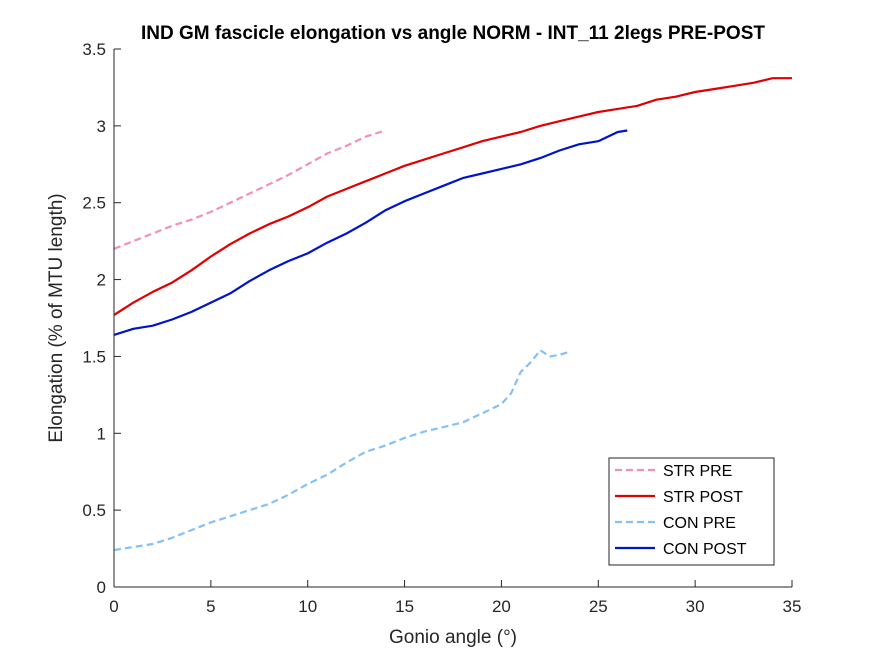 The image size is (875, 656). I want to click on x-tick-label: 25, so click(598, 606).